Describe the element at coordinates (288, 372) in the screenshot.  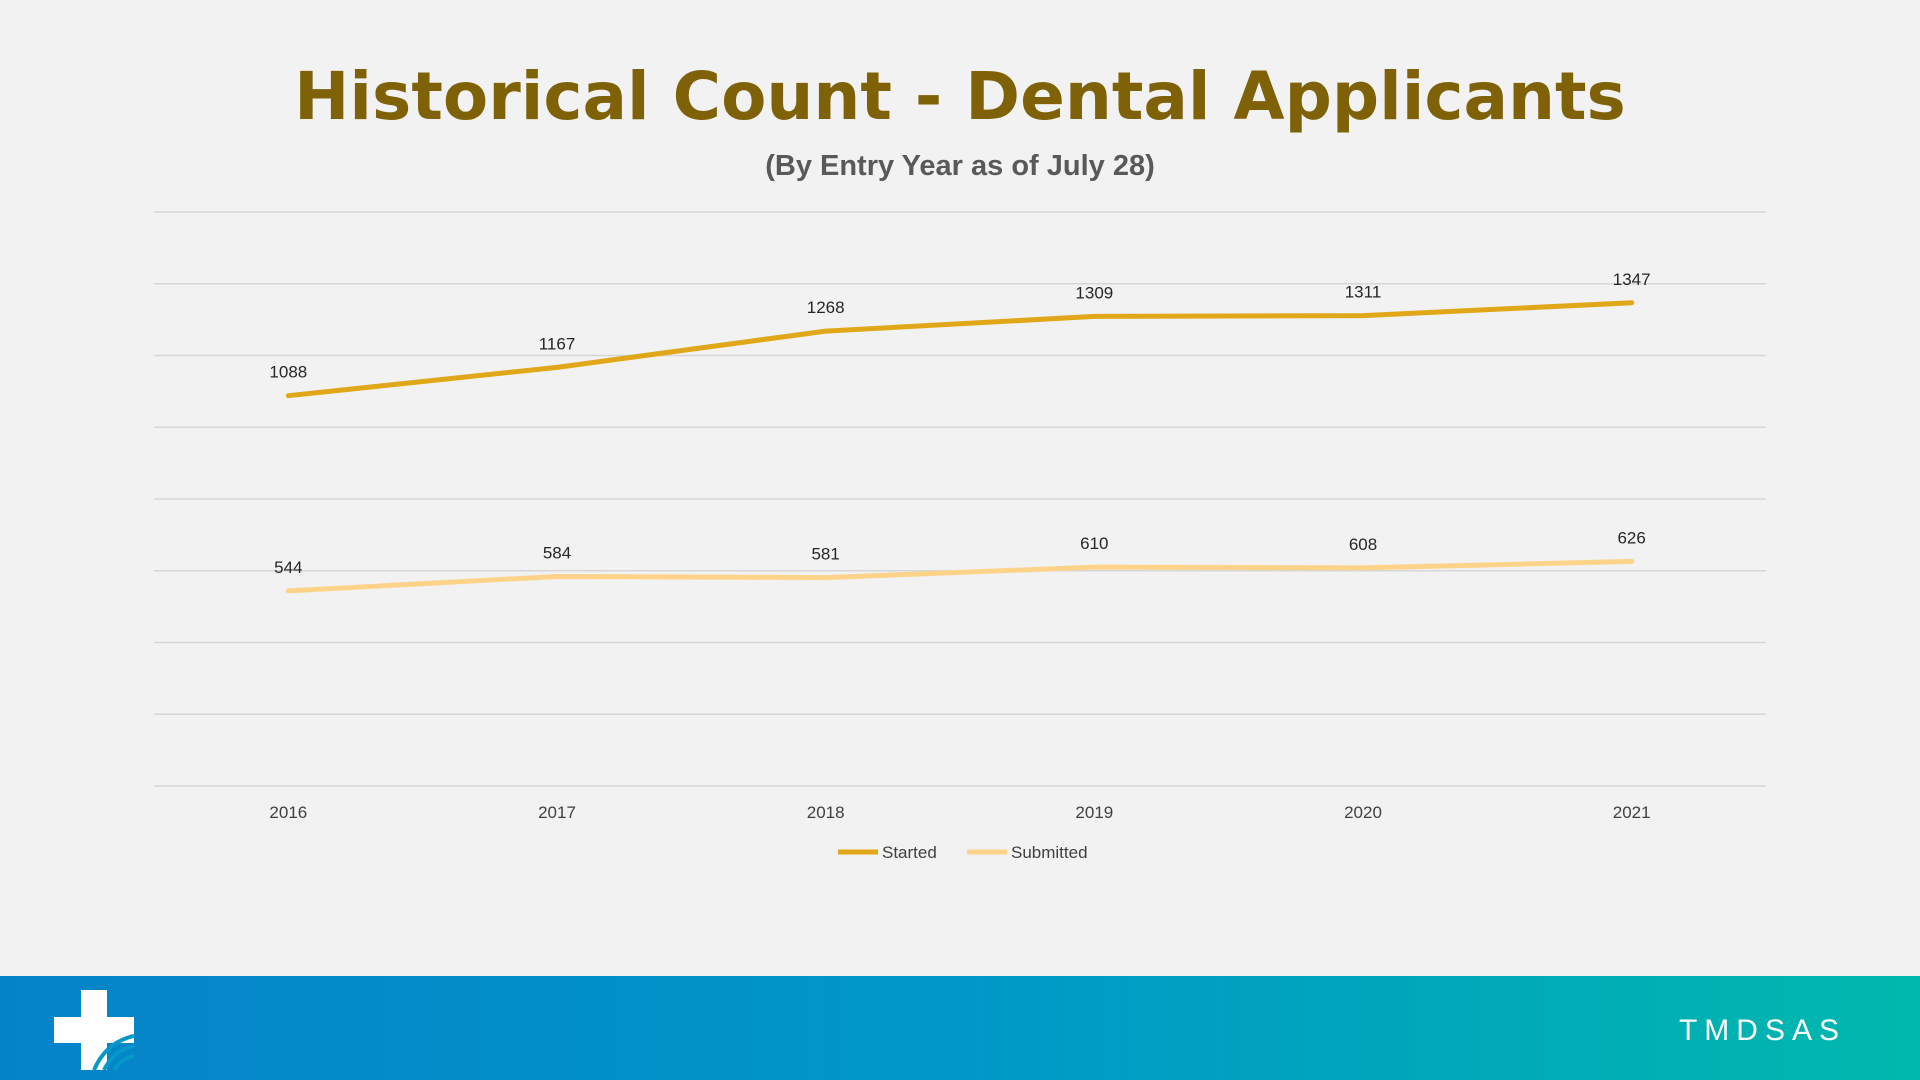
I see `data-label: 1088` at that location.